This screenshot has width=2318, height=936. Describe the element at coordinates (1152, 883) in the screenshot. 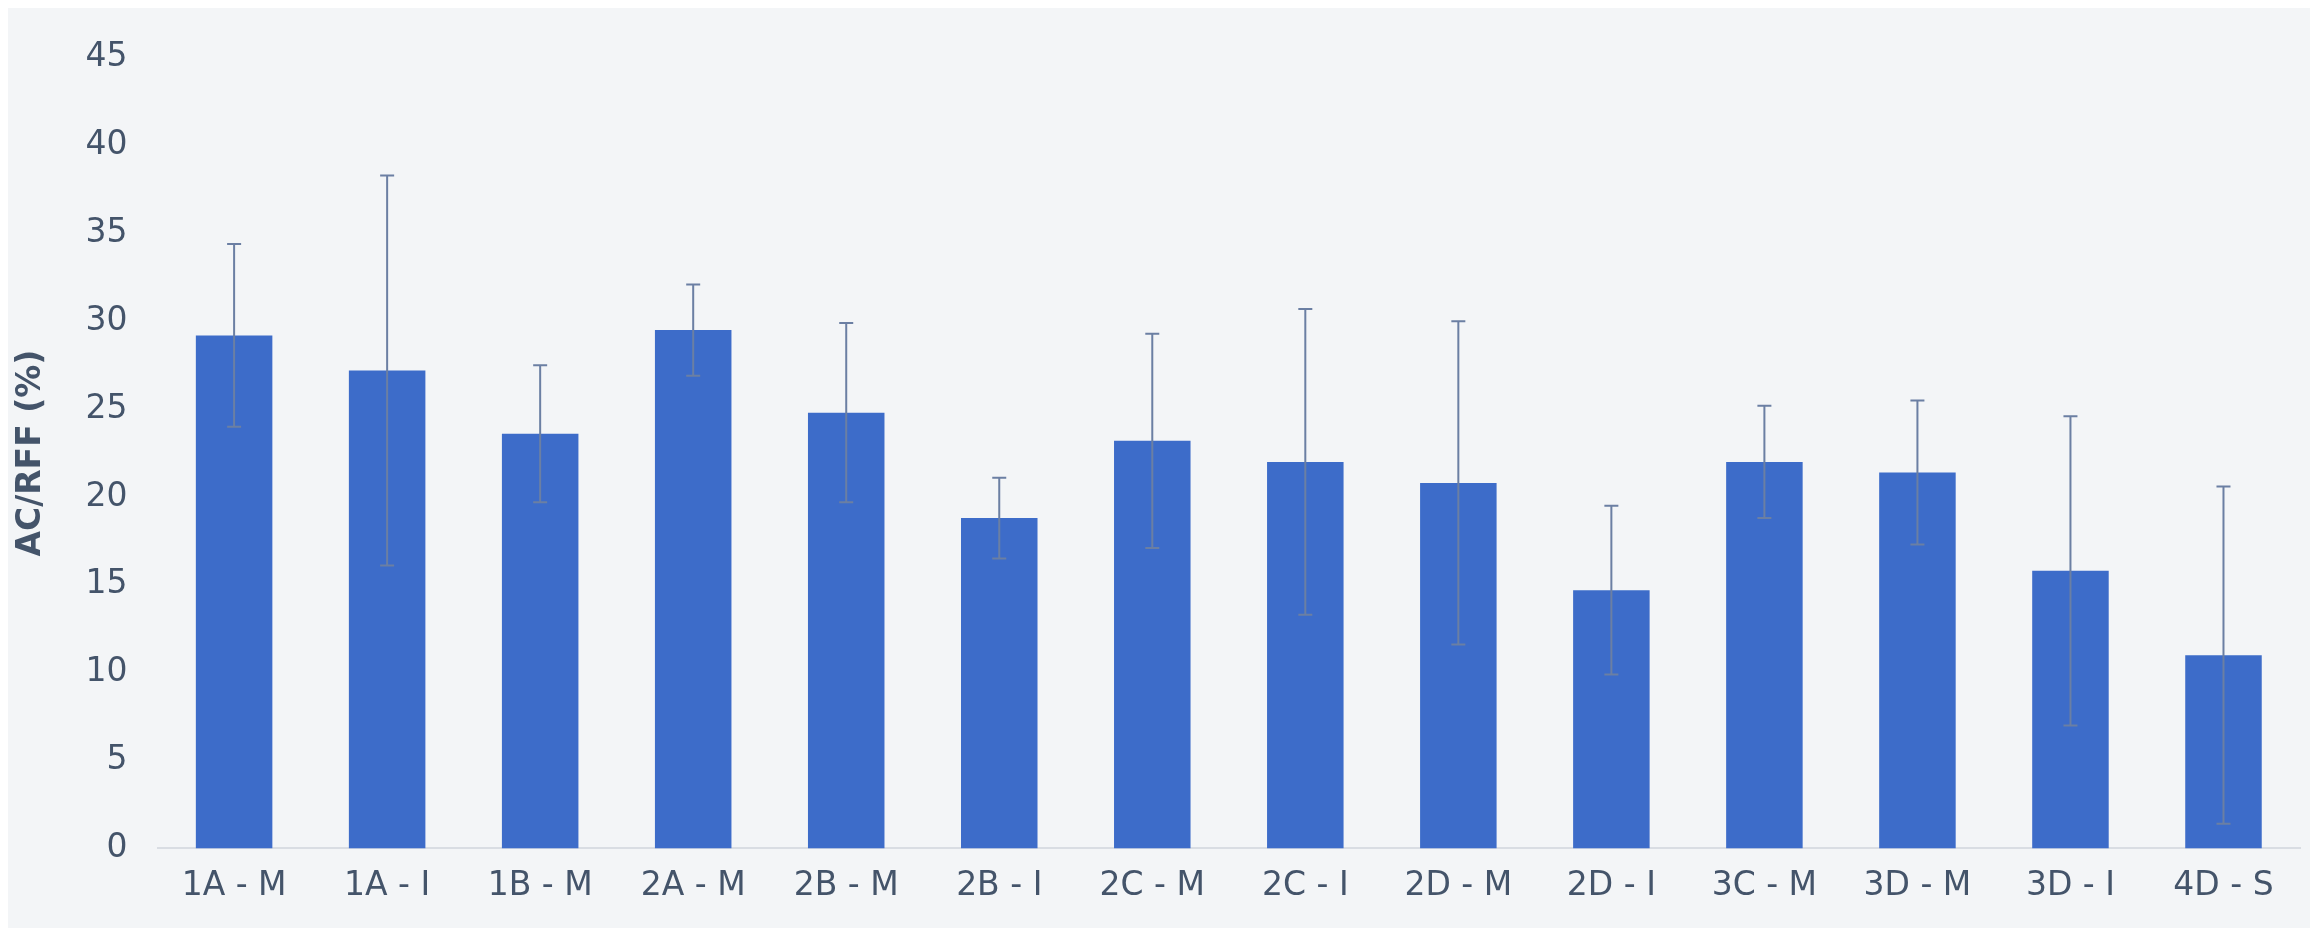

I see `x-tick-label: 2C - M` at that location.